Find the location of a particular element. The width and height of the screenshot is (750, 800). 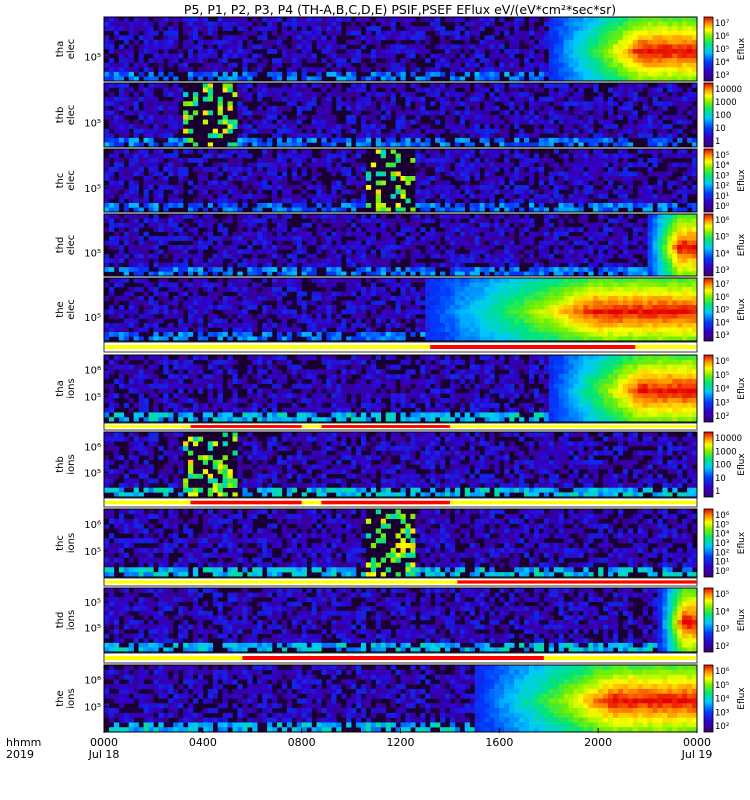

ylabel-thb_elec-0: thb is located at coordinates (60, 115).